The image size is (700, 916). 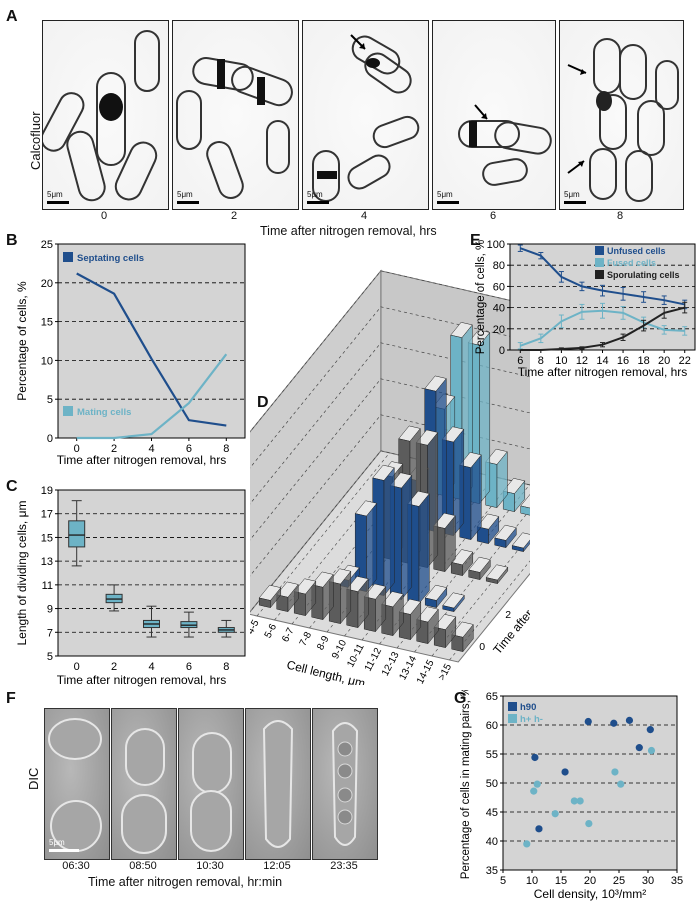 I want to click on y-tick-label: 25, so click(x=47, y=245).